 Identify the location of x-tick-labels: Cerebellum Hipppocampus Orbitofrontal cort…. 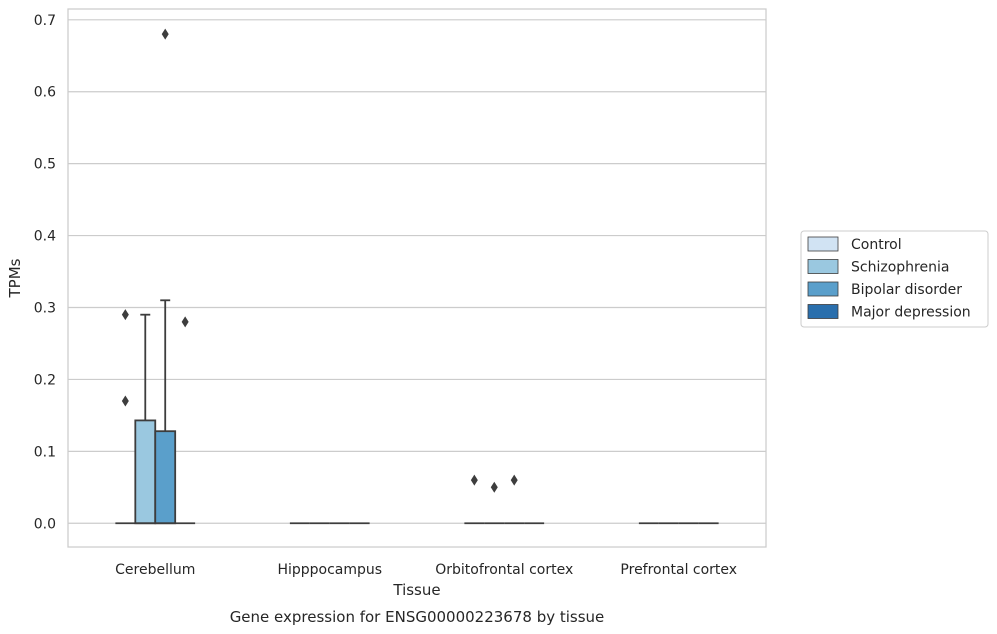
(426, 570).